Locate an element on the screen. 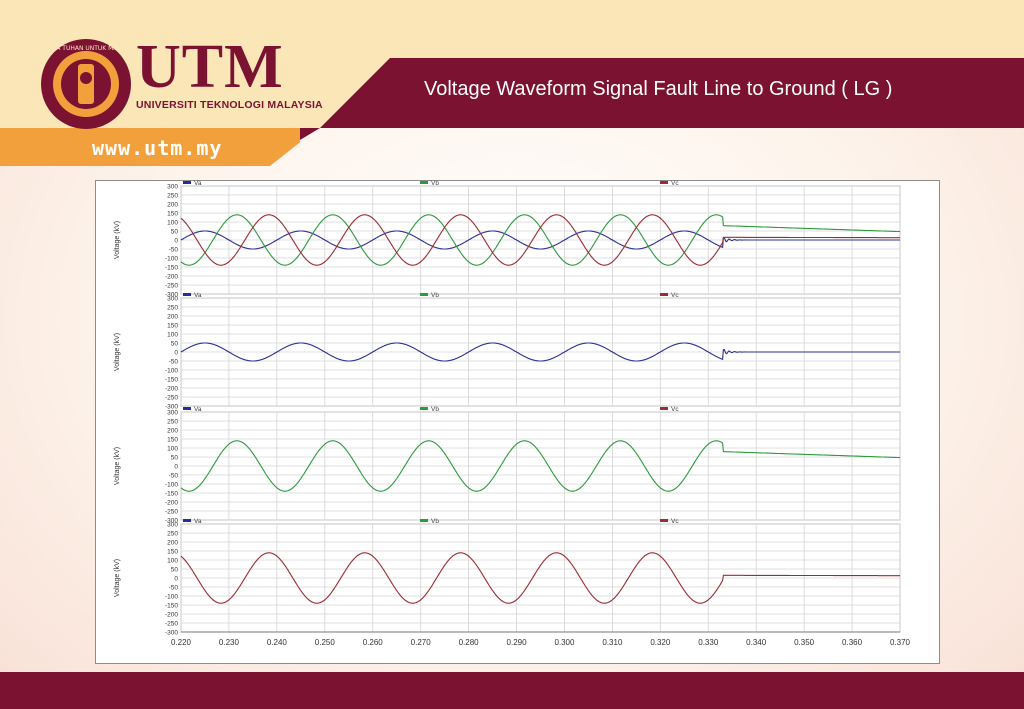 The image size is (1024, 709). x-tick-label: 0.250 is located at coordinates (325, 642).